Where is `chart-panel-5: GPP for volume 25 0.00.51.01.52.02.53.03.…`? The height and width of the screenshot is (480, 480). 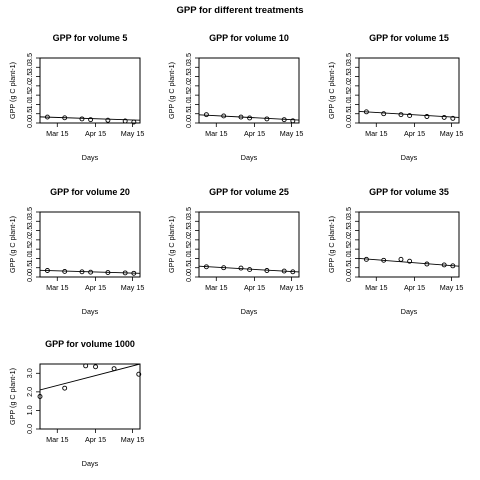 chart-panel-5: GPP for volume 25 0.00.51.01.52.02.53.03.… is located at coordinates (235, 251).